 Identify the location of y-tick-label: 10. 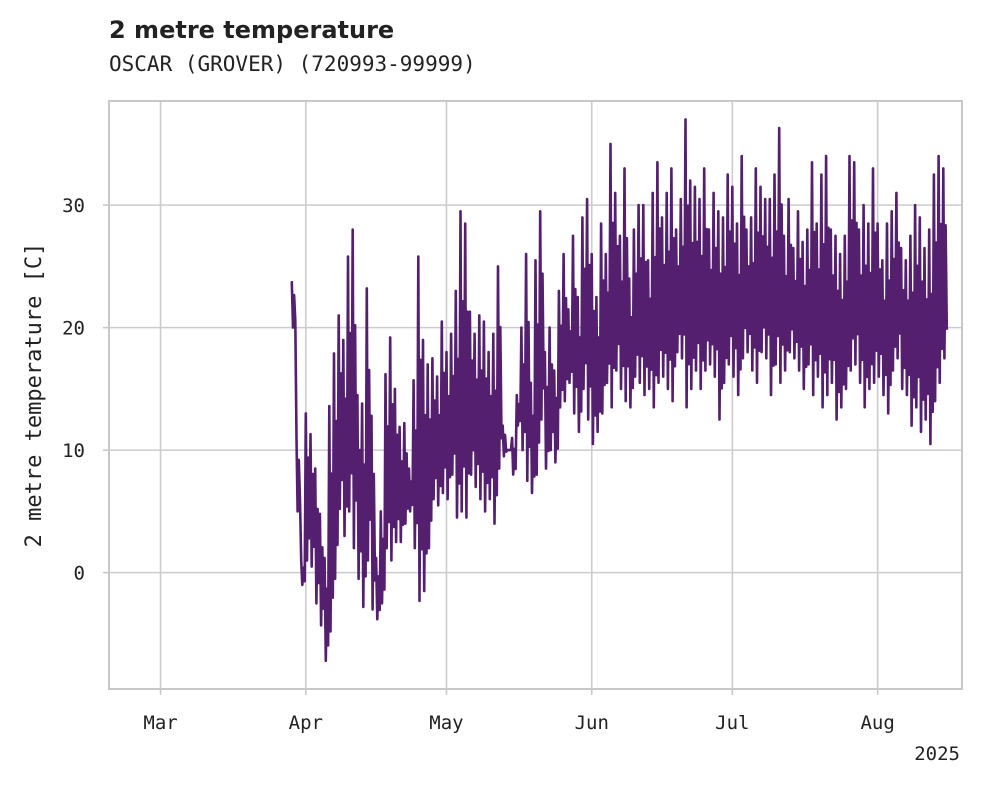
(73, 451).